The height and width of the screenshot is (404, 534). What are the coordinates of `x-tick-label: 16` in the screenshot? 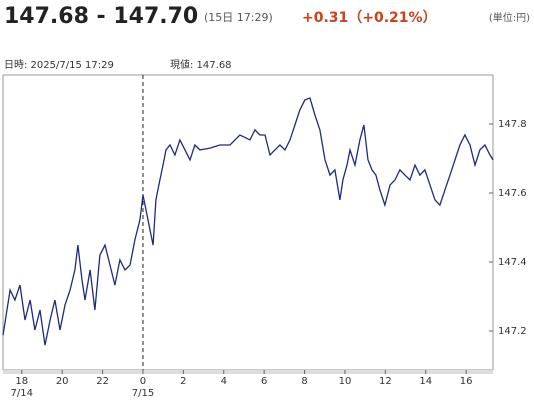 It's located at (466, 381).